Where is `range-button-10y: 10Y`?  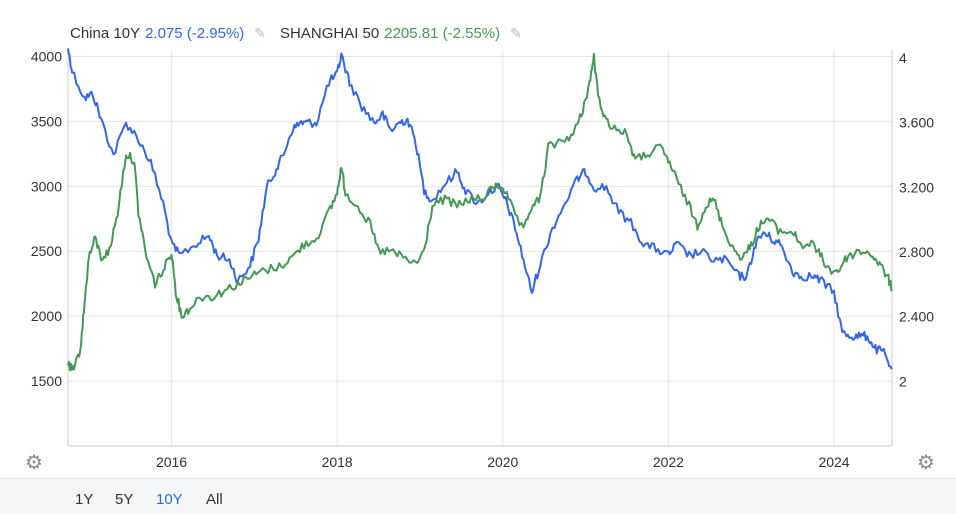
range-button-10y: 10Y is located at coordinates (169, 499).